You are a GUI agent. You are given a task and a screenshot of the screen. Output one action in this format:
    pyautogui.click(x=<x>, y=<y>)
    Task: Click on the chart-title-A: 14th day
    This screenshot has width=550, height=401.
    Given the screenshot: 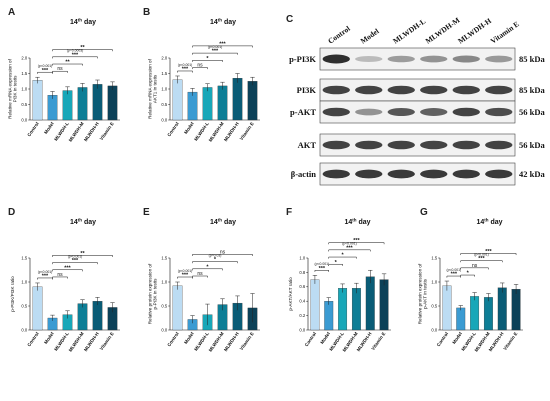 What is the action you would take?
    pyautogui.click(x=83, y=22)
    